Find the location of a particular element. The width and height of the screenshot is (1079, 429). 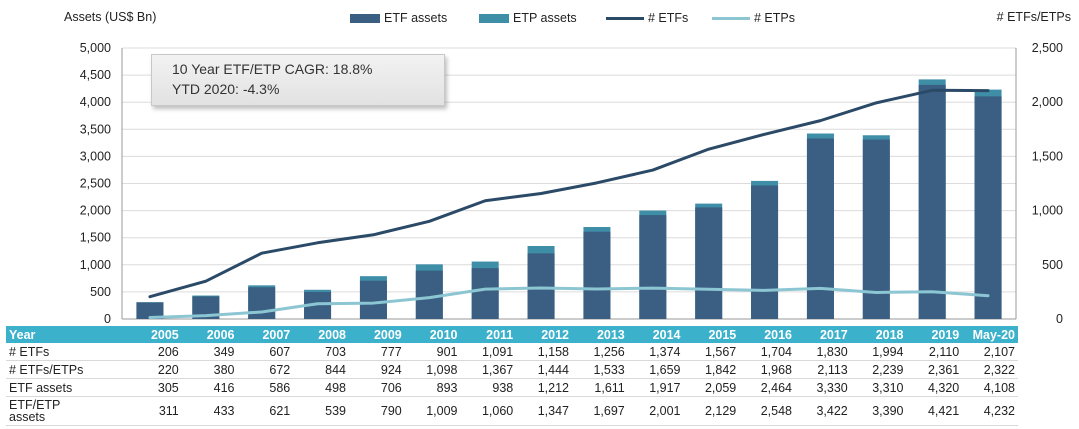

legend-etf-assets: ETF assets is located at coordinates (398, 18).